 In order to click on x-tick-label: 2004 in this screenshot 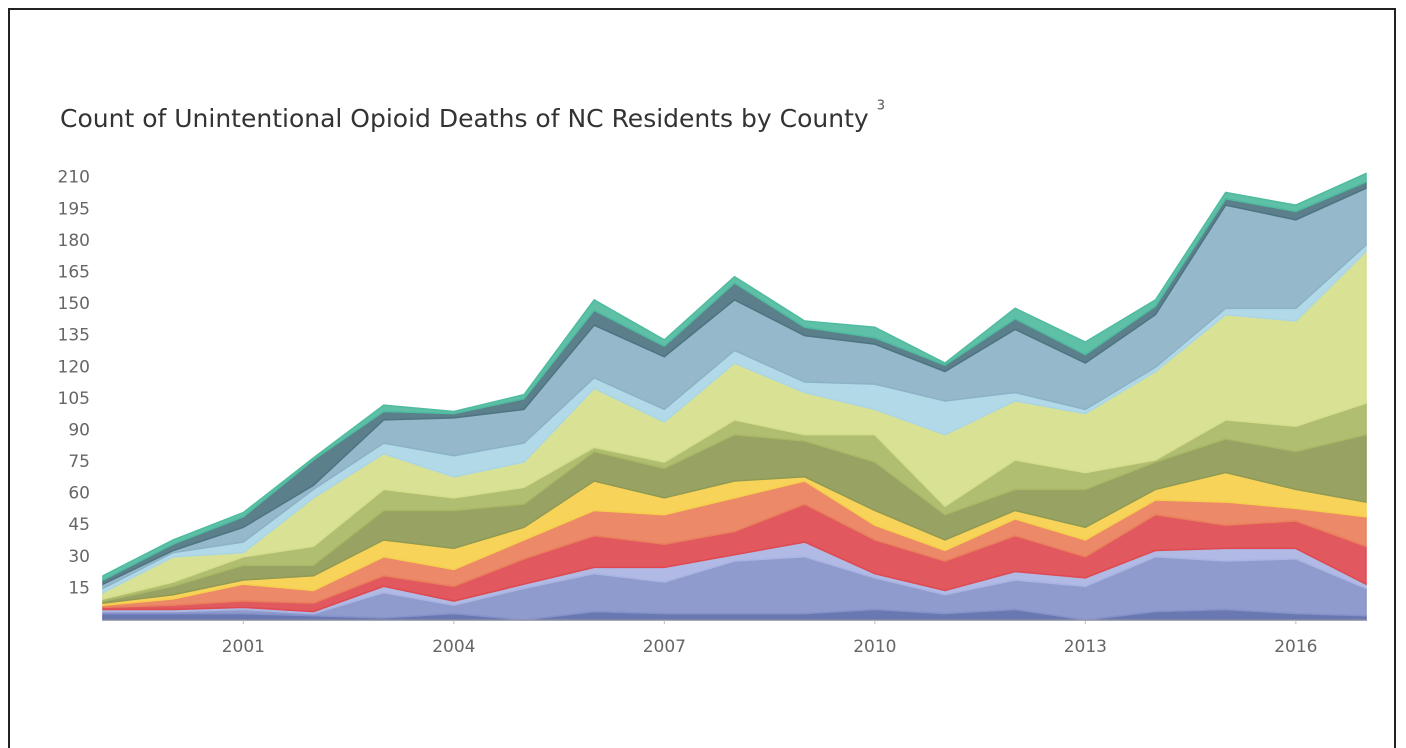, I will do `click(453, 647)`.